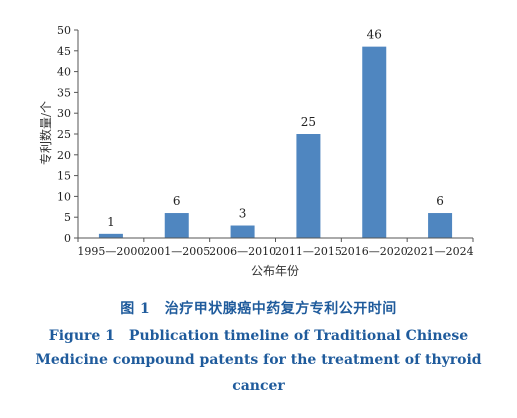  What do you see at coordinates (64, 196) in the screenshot?
I see `y-tick-label: 10` at bounding box center [64, 196].